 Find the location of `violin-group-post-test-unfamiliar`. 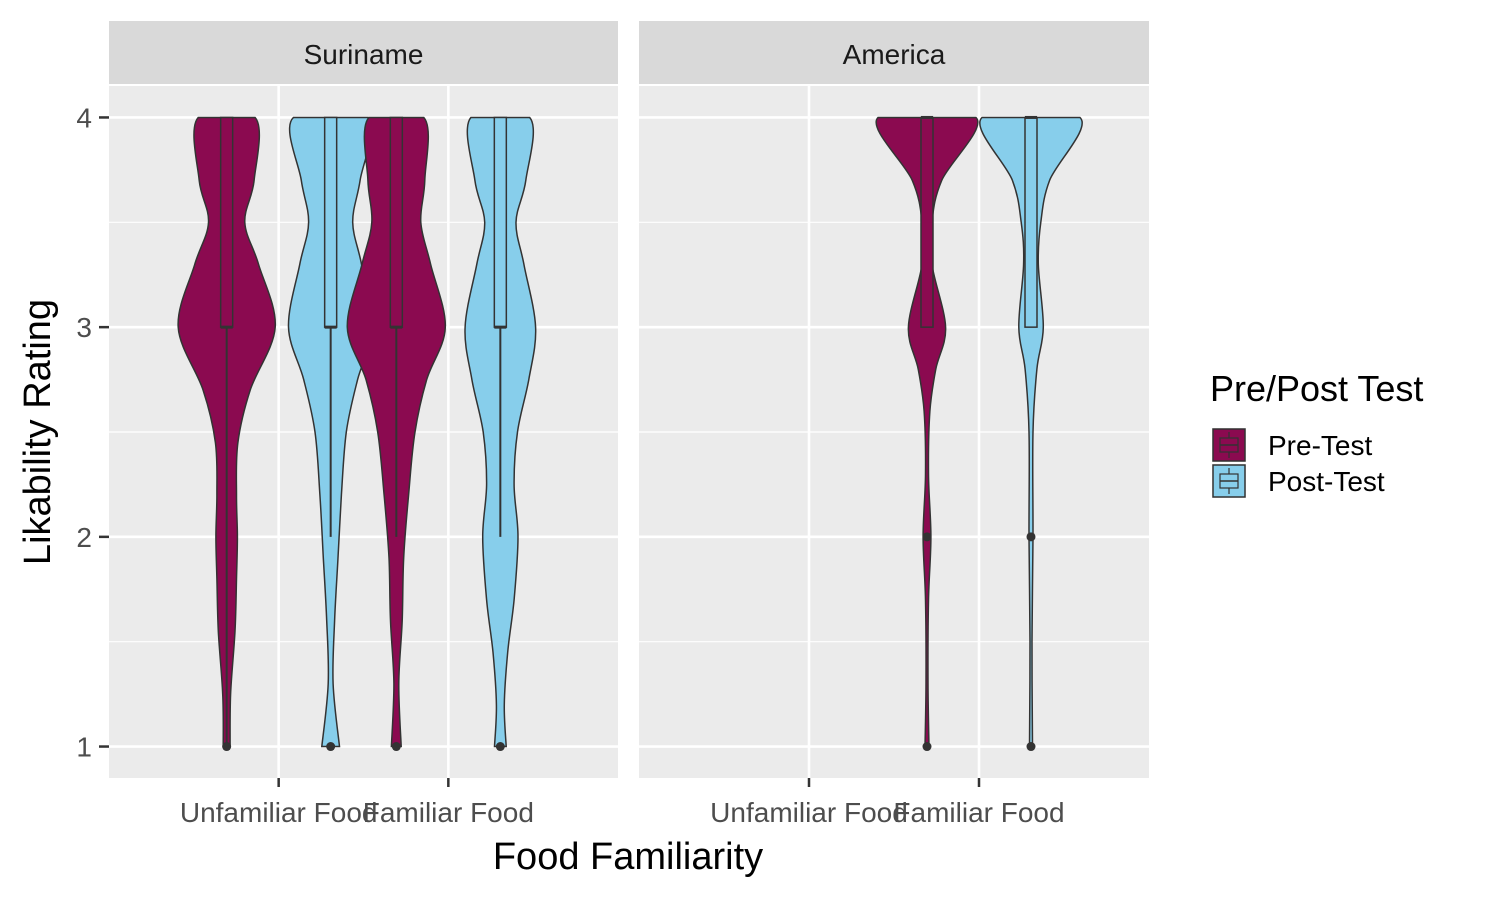

violin-group-post-test-unfamiliar is located at coordinates (330, 434).